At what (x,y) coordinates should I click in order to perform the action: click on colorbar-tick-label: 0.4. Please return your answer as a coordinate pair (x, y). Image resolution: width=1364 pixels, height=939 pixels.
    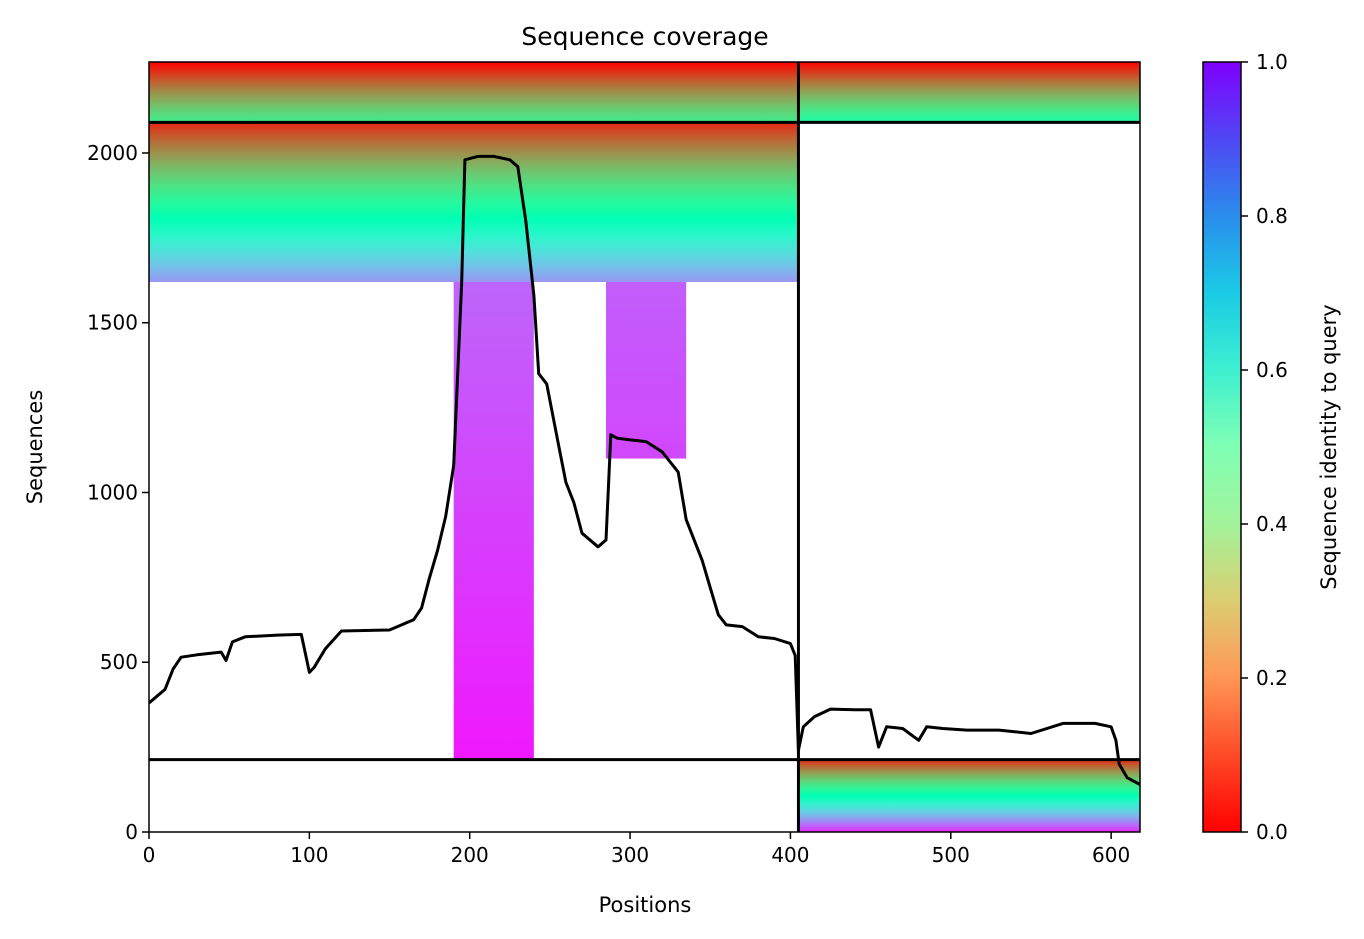
    Looking at the image, I should click on (1272, 524).